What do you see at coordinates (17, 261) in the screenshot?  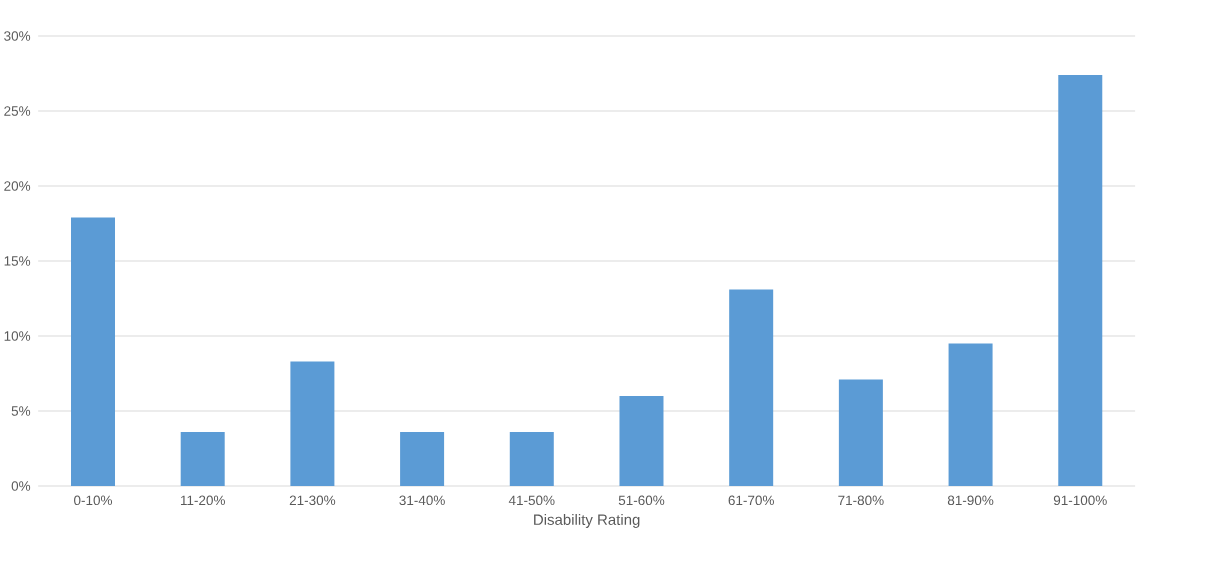 I see `y-tick-label: 15%` at bounding box center [17, 261].